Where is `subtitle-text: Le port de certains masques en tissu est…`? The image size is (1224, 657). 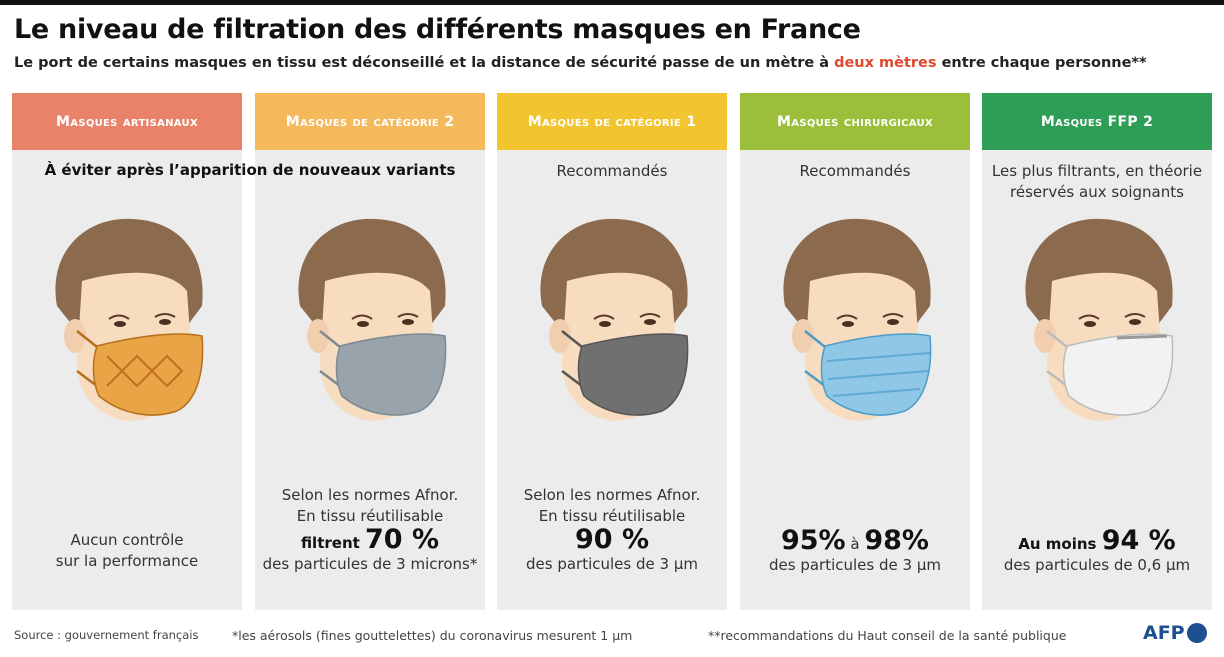 subtitle-text: Le port de certains masques en tissu est… is located at coordinates (424, 63).